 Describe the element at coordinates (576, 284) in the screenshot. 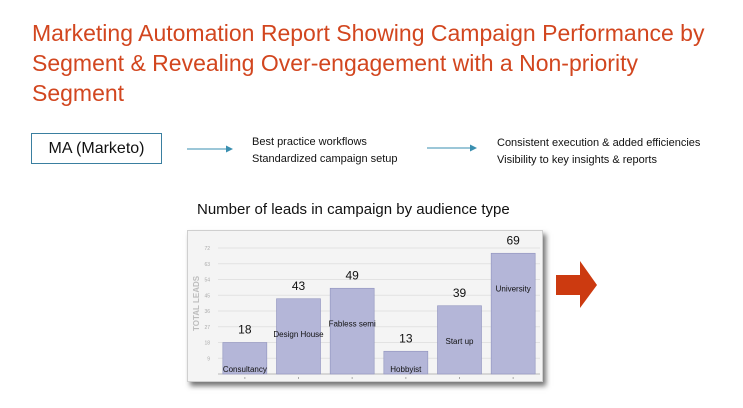

I see `right-pointing-arrow-icon` at that location.